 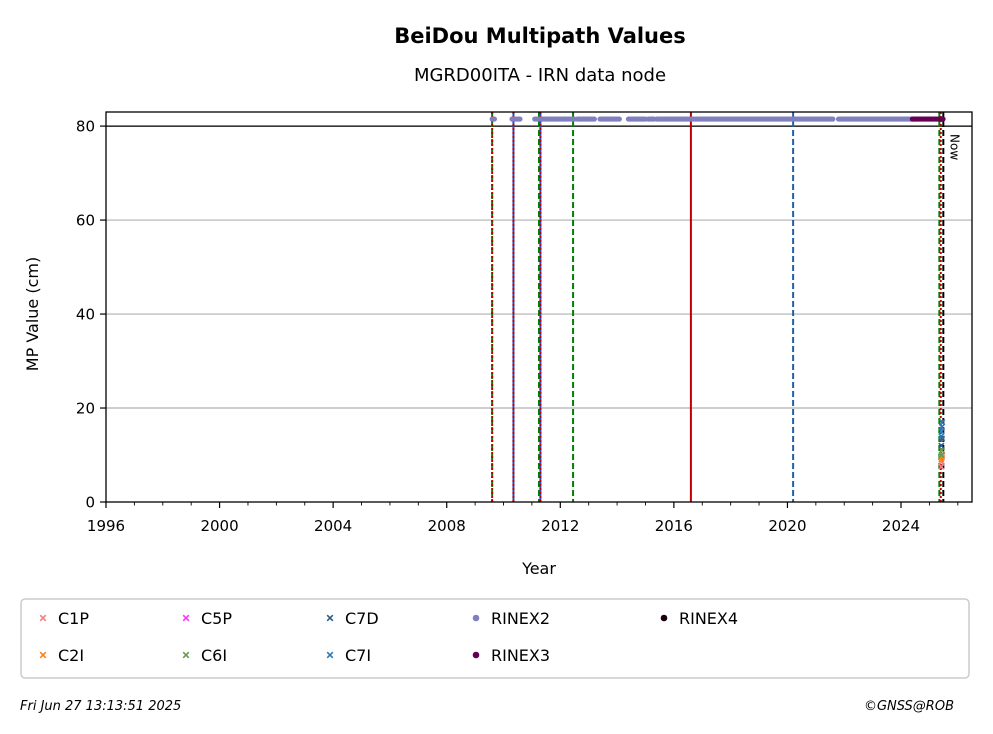 What do you see at coordinates (523, 518) in the screenshot?
I see `x-axis: 1996 2000 2004 2008 2012 2016 2020 2024` at bounding box center [523, 518].